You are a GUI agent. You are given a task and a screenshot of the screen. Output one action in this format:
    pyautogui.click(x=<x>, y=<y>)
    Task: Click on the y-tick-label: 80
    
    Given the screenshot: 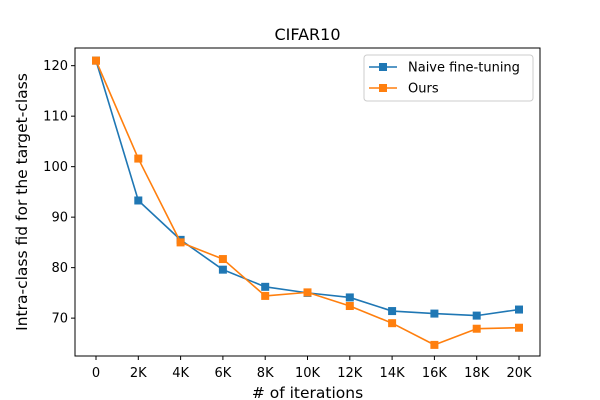 What is the action you would take?
    pyautogui.click(x=59, y=268)
    